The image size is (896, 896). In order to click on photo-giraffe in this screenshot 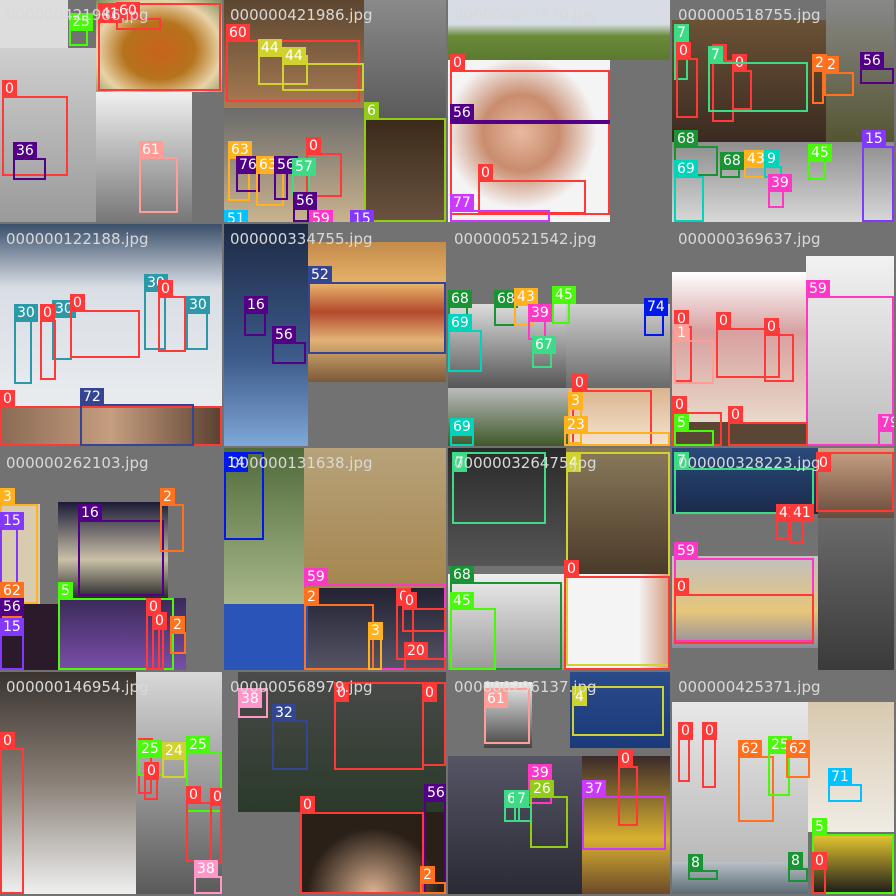, I will do `click(618, 511)`.